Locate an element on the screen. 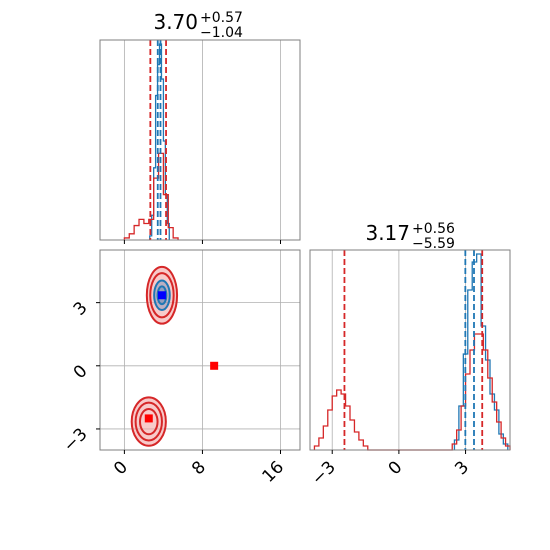 The width and height of the screenshot is (550, 550). x-tick-label: 16 is located at coordinates (273, 471).